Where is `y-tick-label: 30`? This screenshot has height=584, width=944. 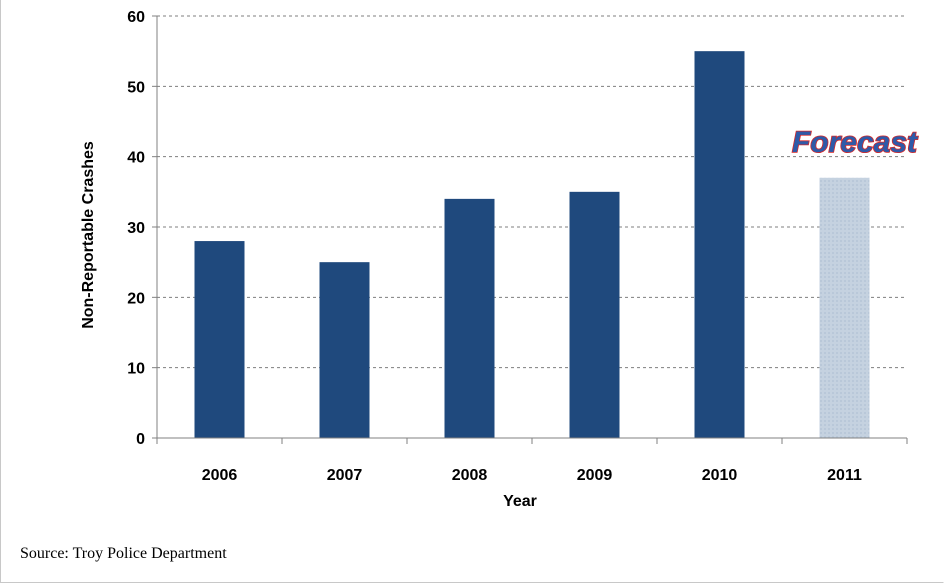
y-tick-label: 30 is located at coordinates (136, 228).